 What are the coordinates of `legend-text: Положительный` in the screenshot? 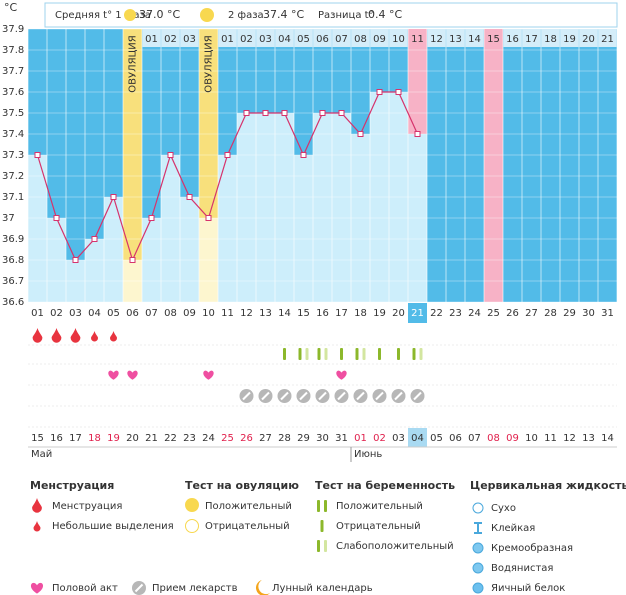 It's located at (248, 506).